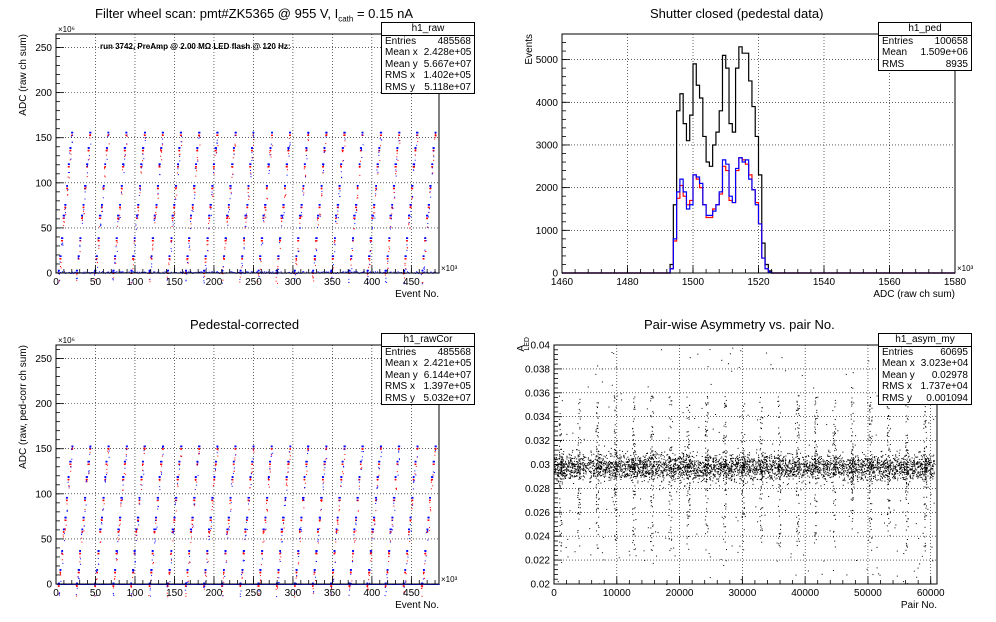  What do you see at coordinates (925, 65) in the screenshot?
I see `stats-row: RMS 8935` at bounding box center [925, 65].